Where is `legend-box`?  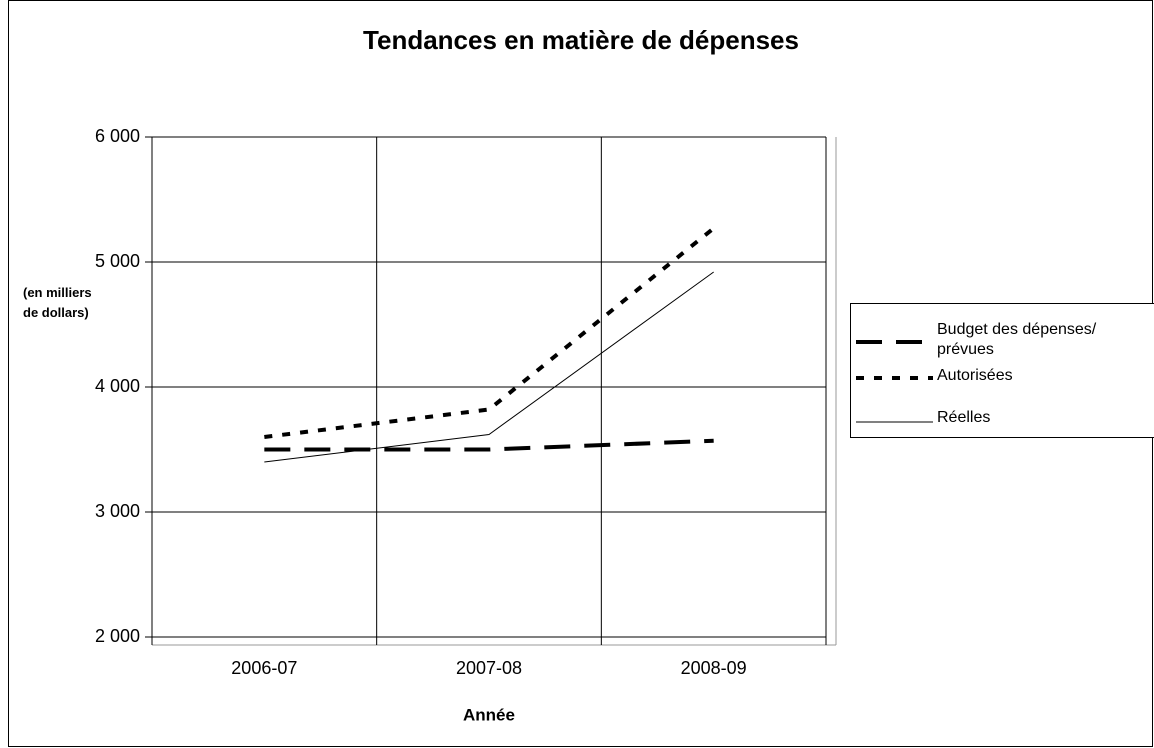 legend-box is located at coordinates (1002, 370).